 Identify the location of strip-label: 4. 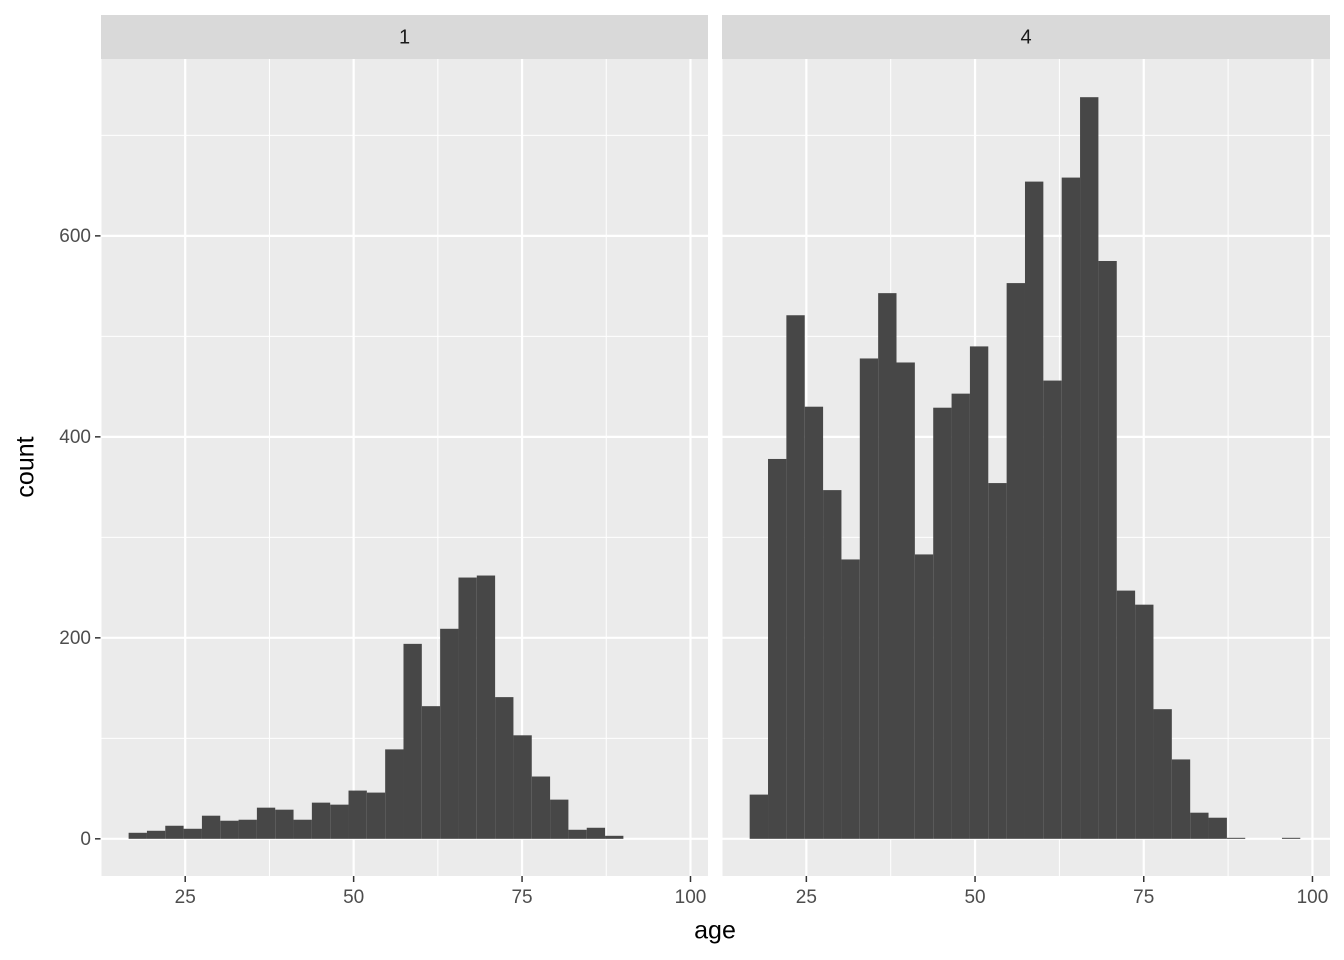
(1025, 37).